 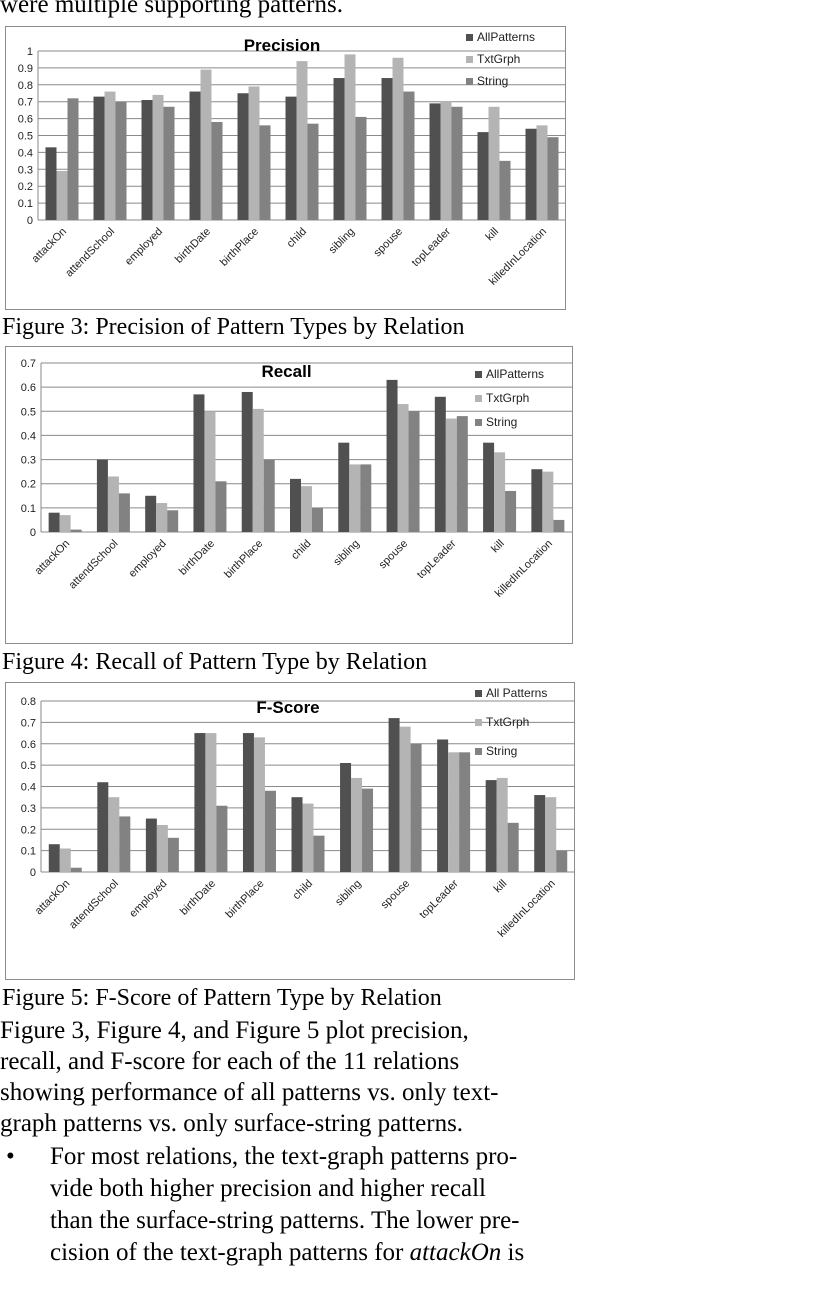 I want to click on legend-label: AllPatterns, so click(x=515, y=374).